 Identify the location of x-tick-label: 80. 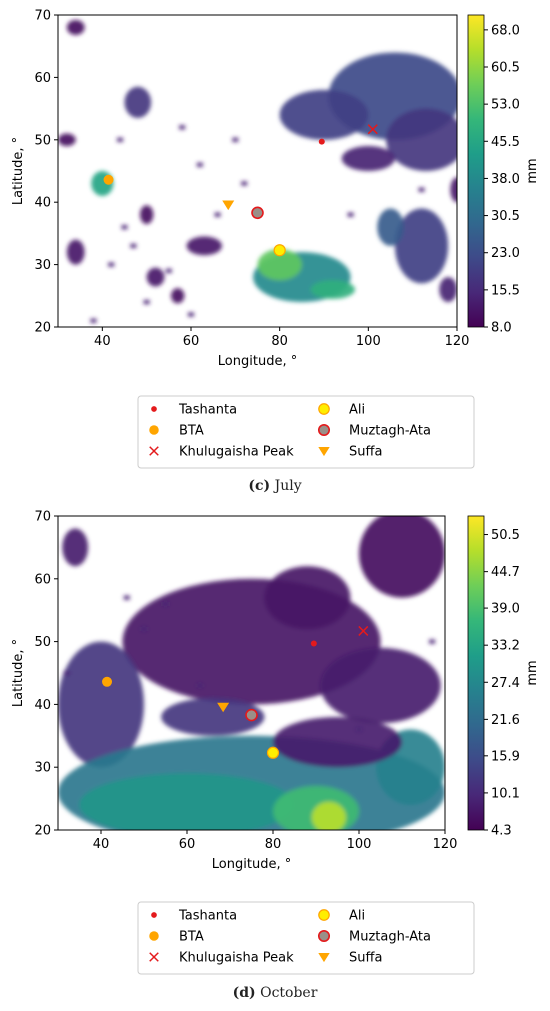
(279, 341).